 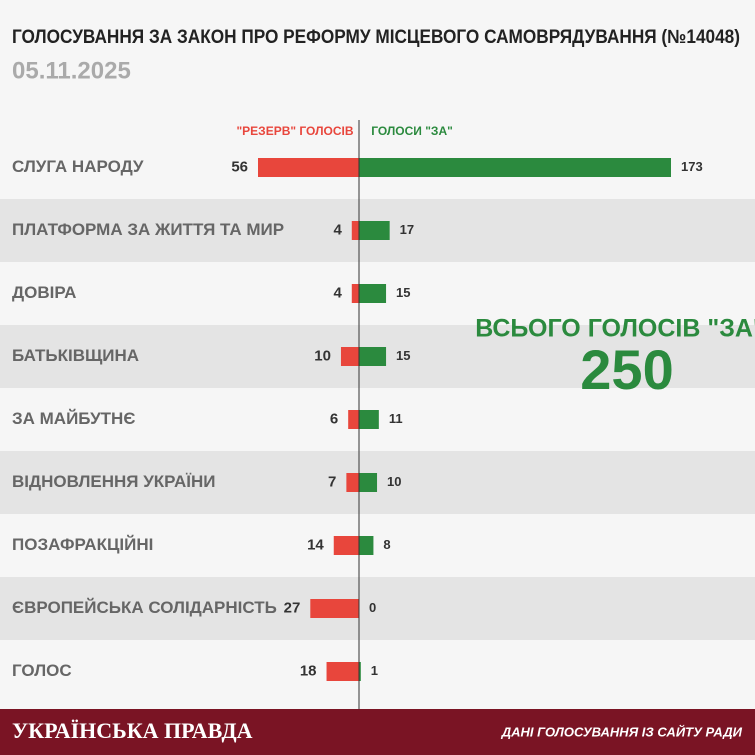 I want to click on value-label: 14, so click(x=315, y=544).